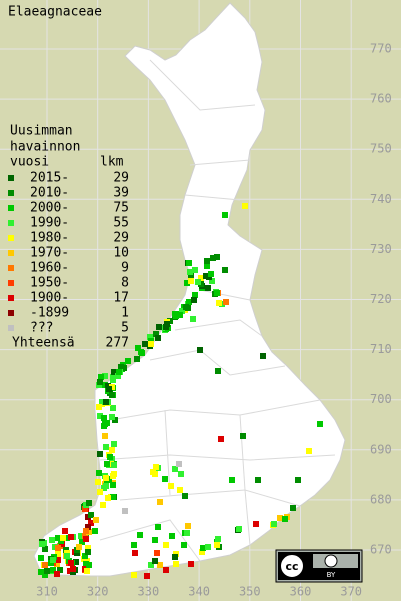  Describe the element at coordinates (381, 449) in the screenshot. I see `y-axis-label: 690` at that location.